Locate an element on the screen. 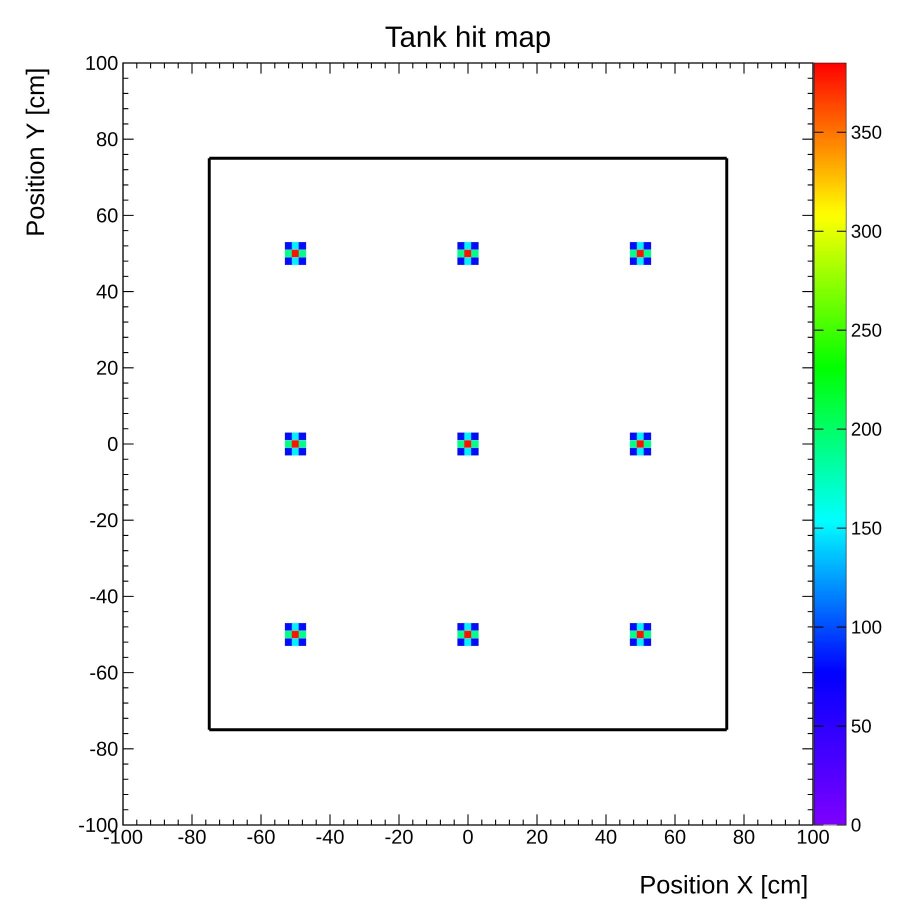  x-tick-label: 40 is located at coordinates (605, 837).